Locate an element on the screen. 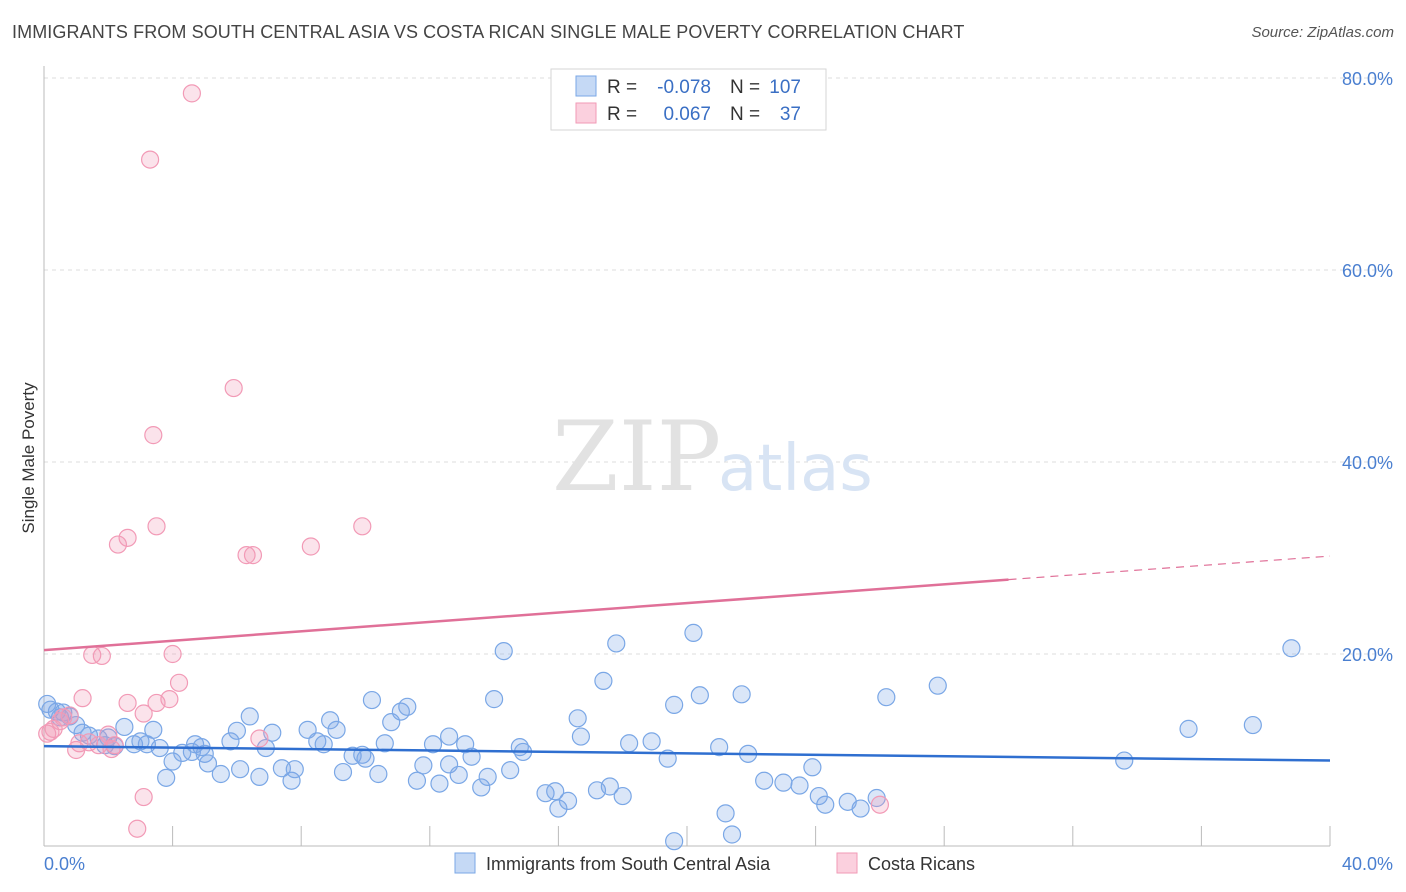  x-tick-labels: 0.0% 40.0% is located at coordinates (718, 864).